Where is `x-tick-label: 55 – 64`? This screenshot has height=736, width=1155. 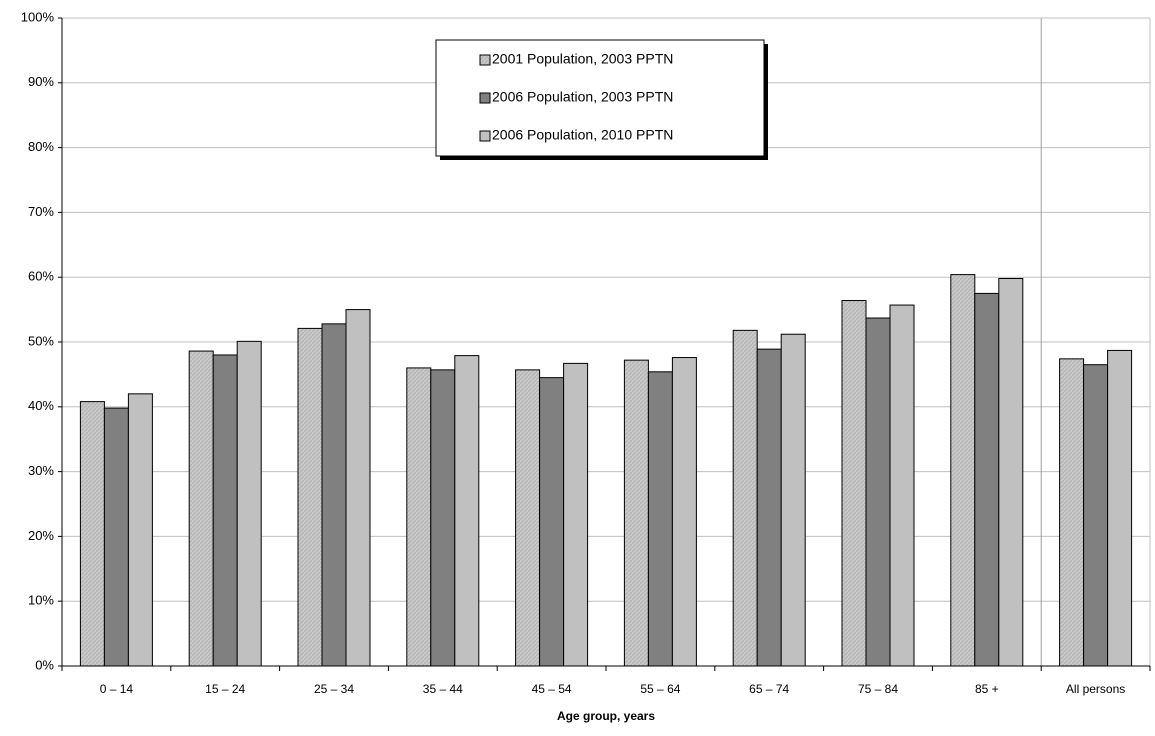 x-tick-label: 55 – 64 is located at coordinates (660, 689).